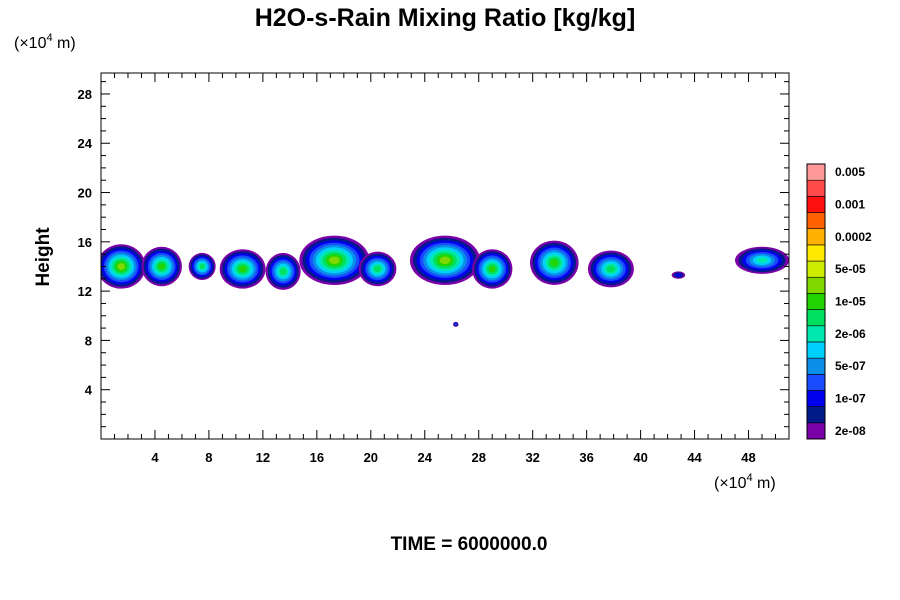 This screenshot has width=900, height=600. Describe the element at coordinates (85, 193) in the screenshot. I see `y-tick-label: 20` at that location.